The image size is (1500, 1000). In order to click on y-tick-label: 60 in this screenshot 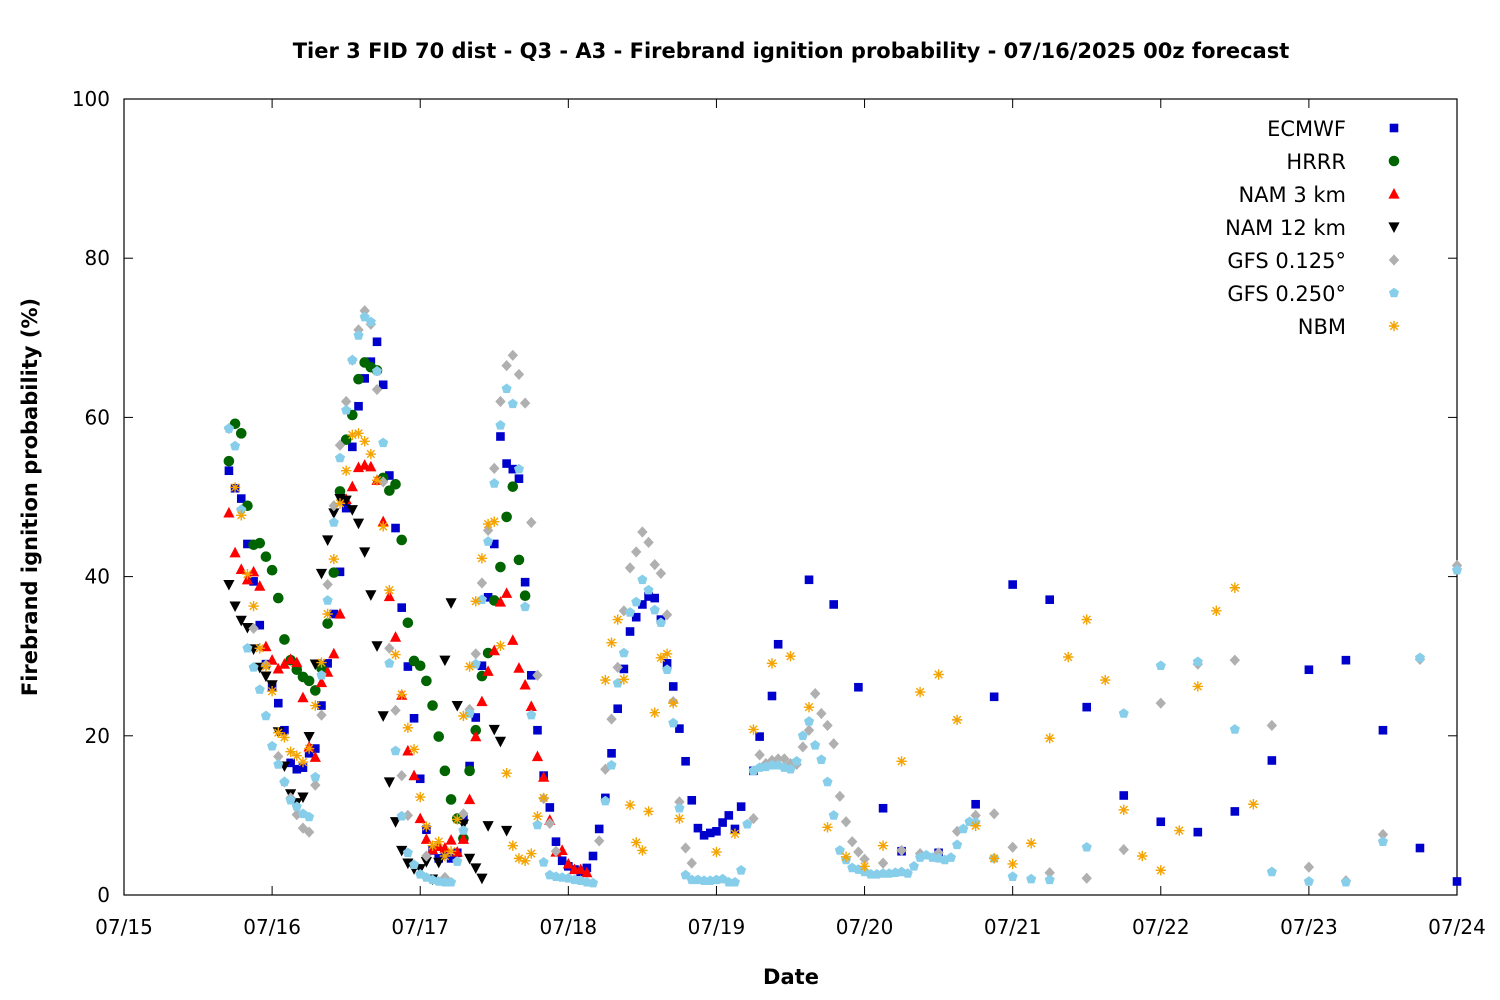, I will do `click(97, 417)`.